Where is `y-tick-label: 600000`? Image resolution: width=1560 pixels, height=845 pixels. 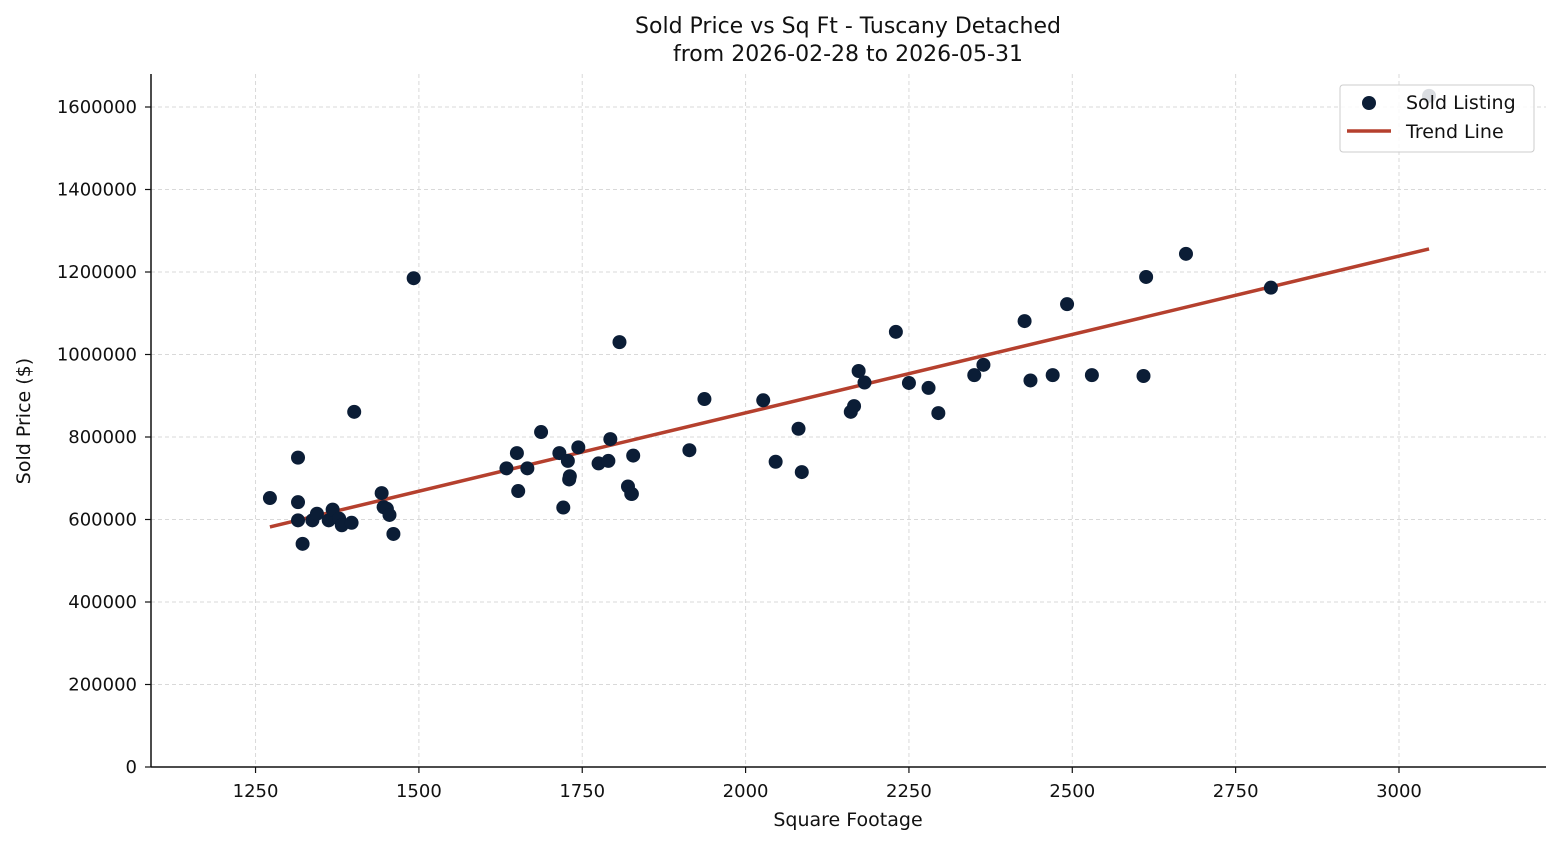 y-tick-label: 600000 is located at coordinates (102, 520).